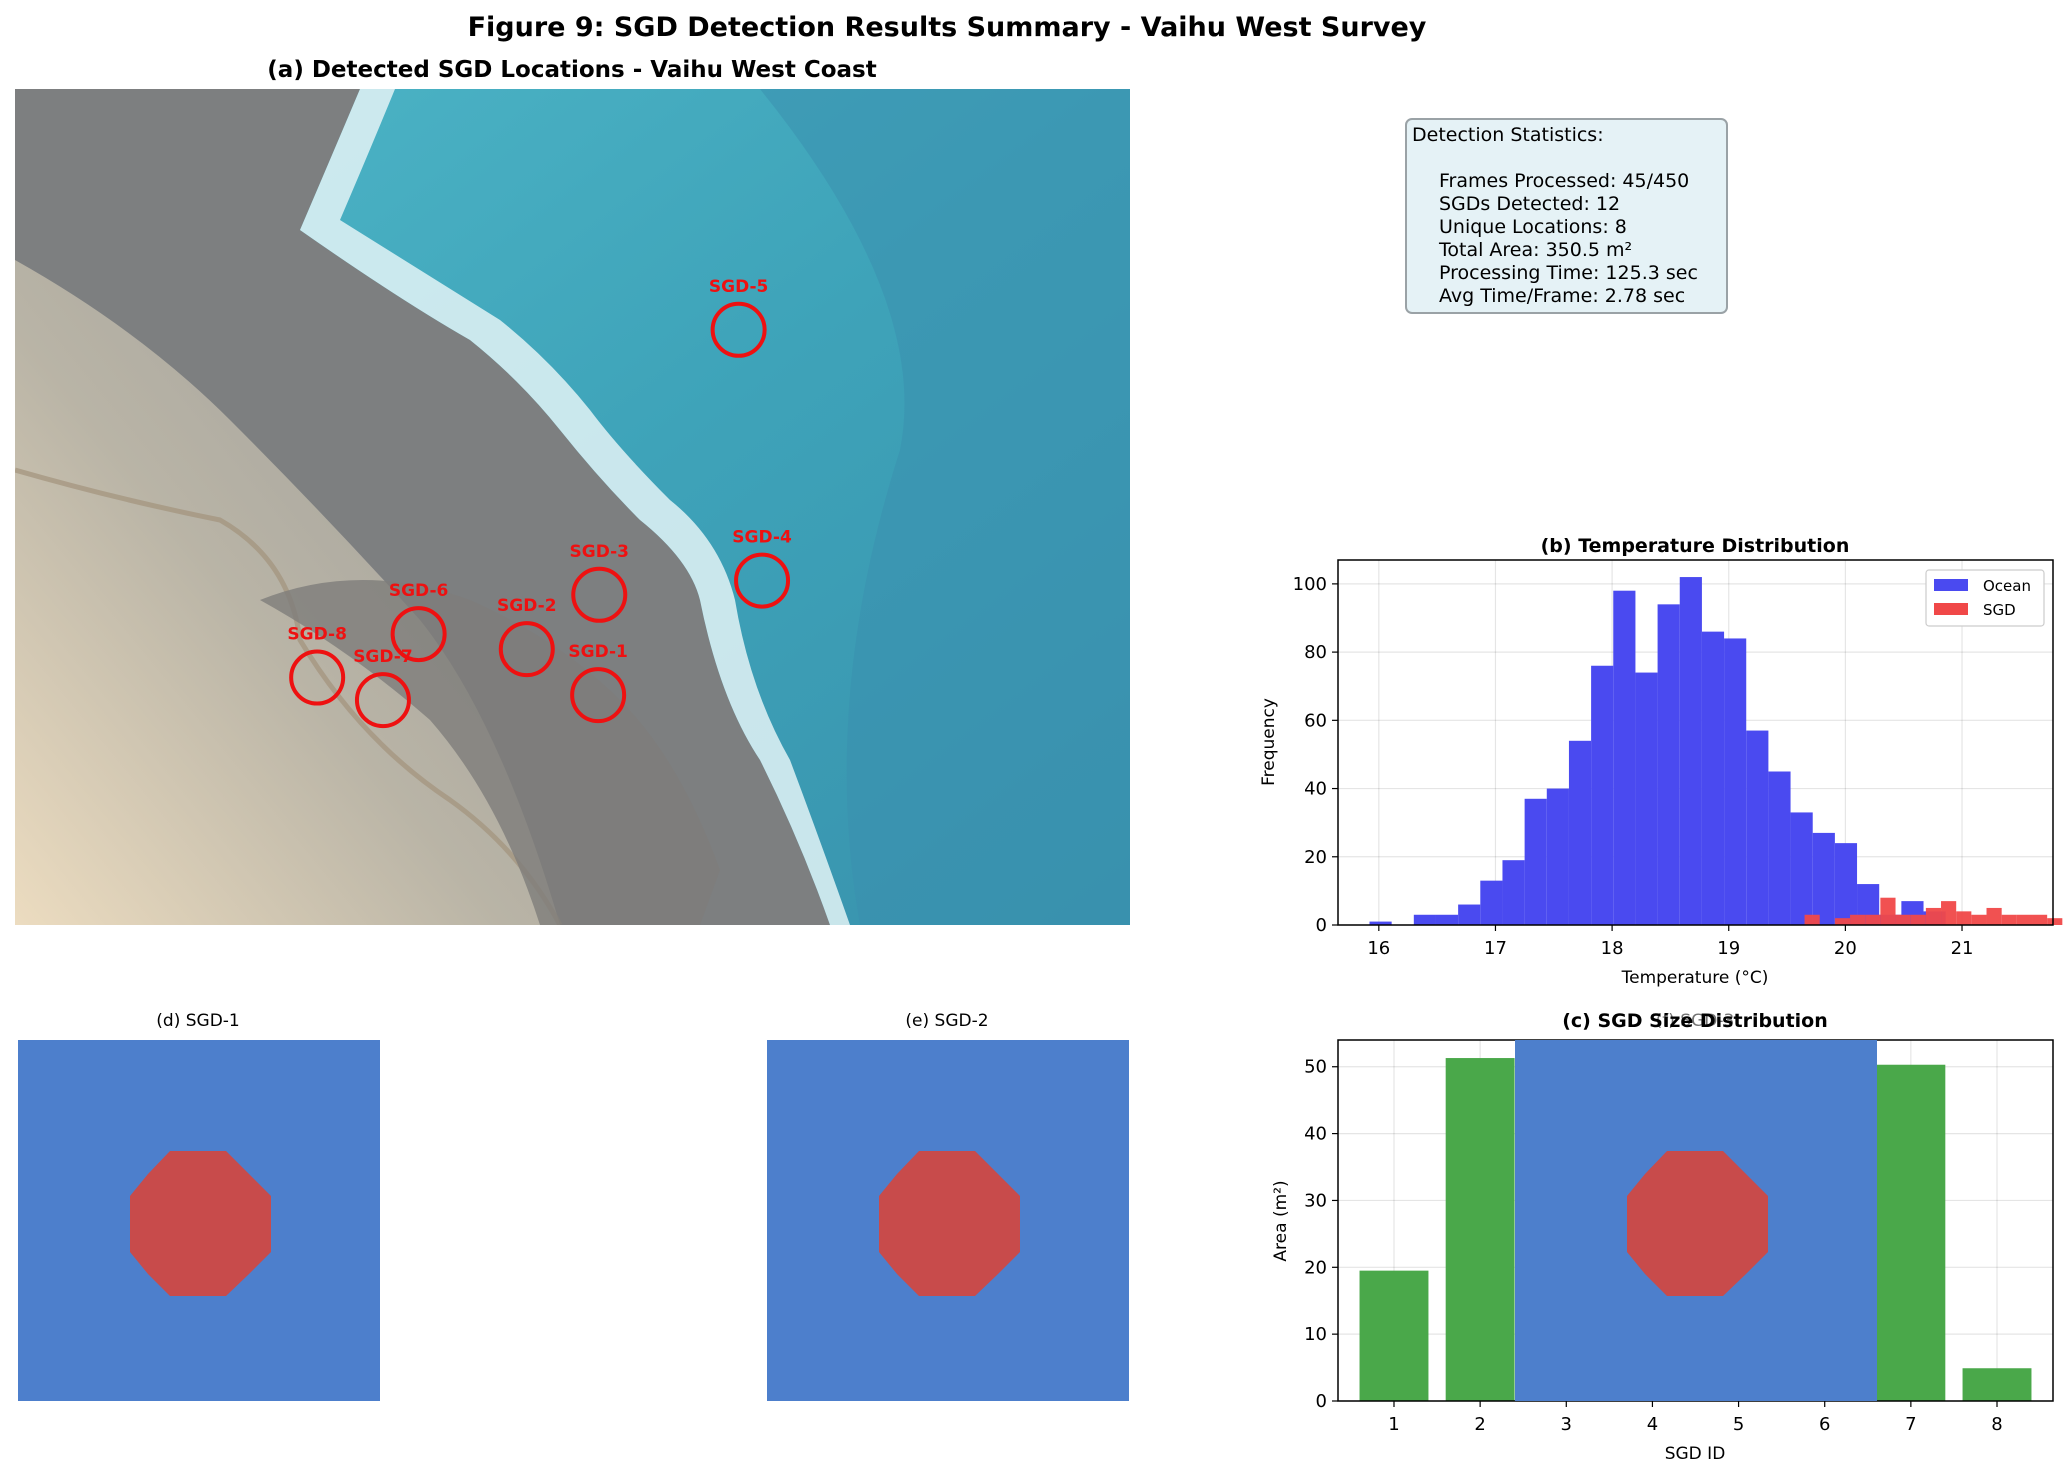 The height and width of the screenshot is (1476, 2063). I want to click on histogram-ylabel: Frequency, so click(1269, 742).